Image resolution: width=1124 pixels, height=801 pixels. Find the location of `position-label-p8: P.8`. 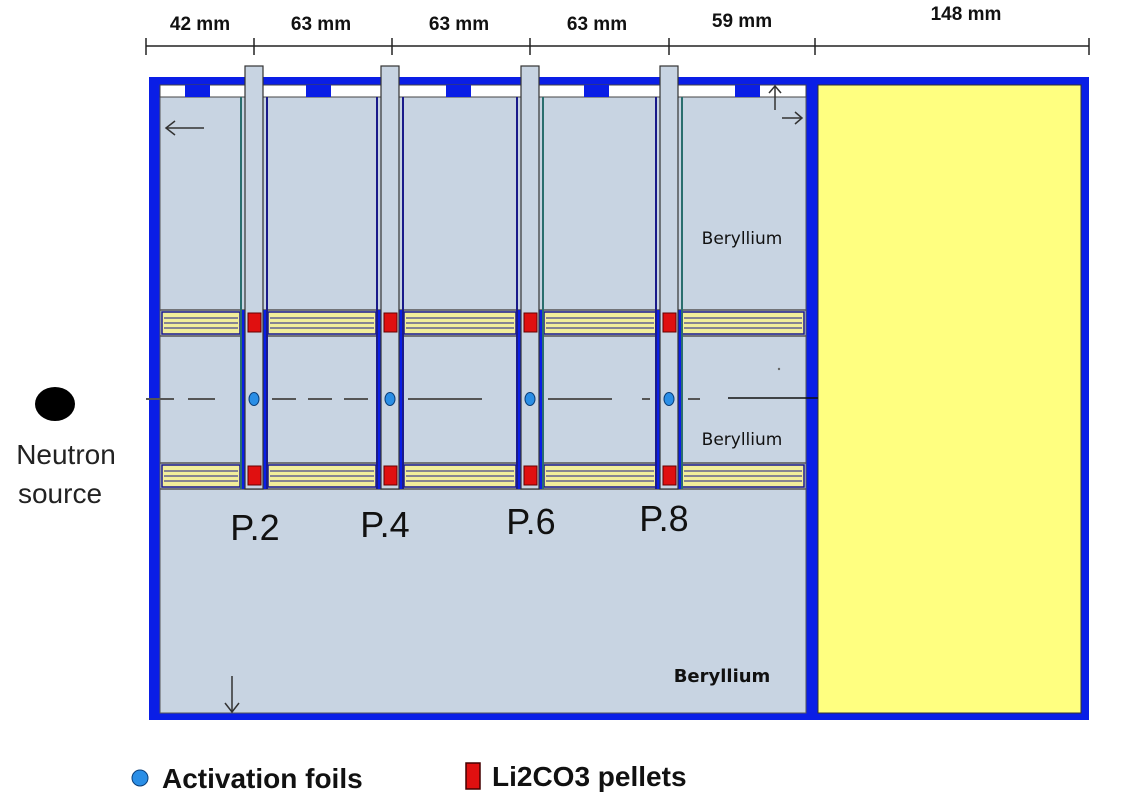

position-label-p8: P.8 is located at coordinates (663, 518).